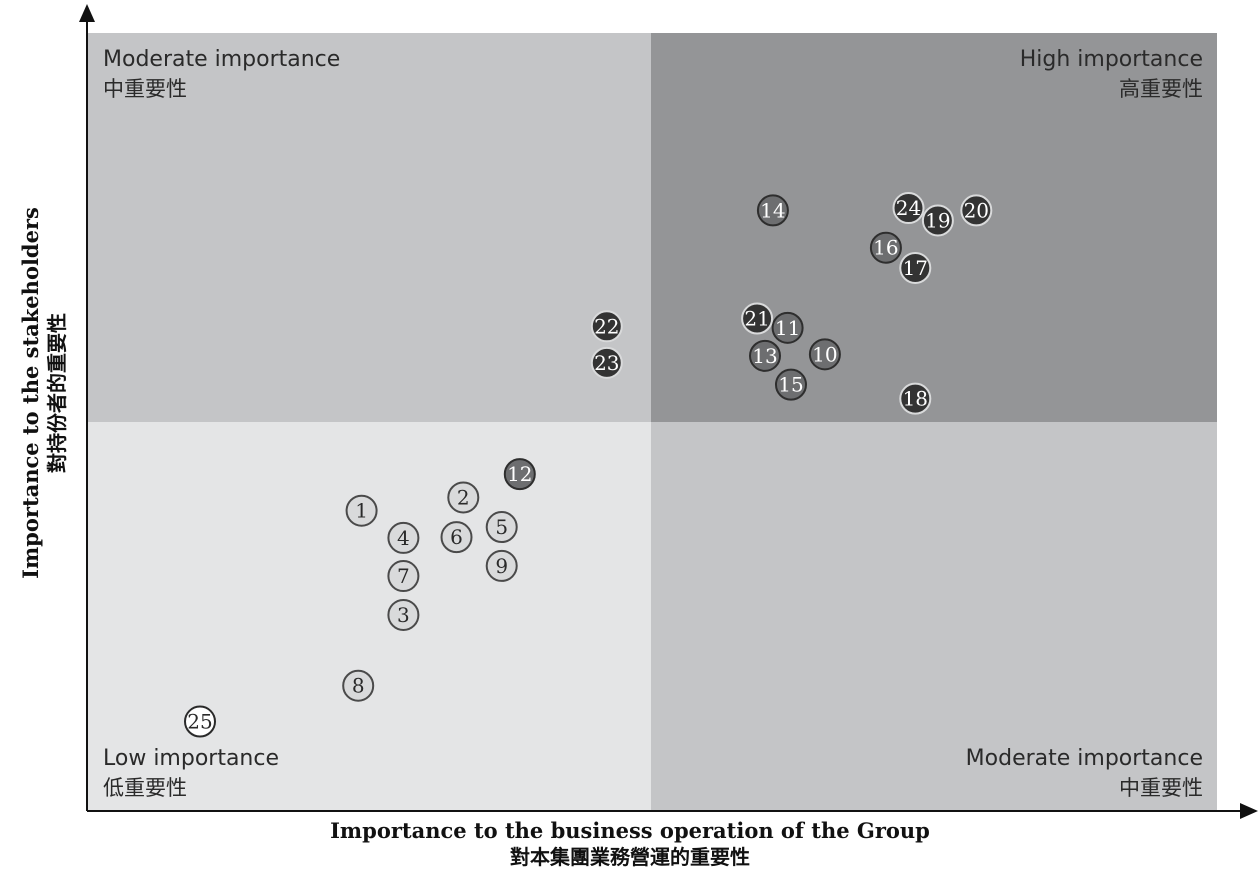 This screenshot has height=883, width=1260. I want to click on point-9: 9, so click(501, 565).